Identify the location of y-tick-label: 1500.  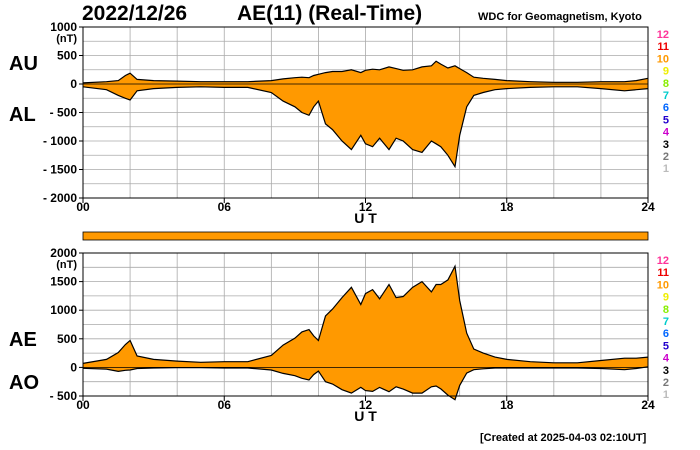
(63, 282).